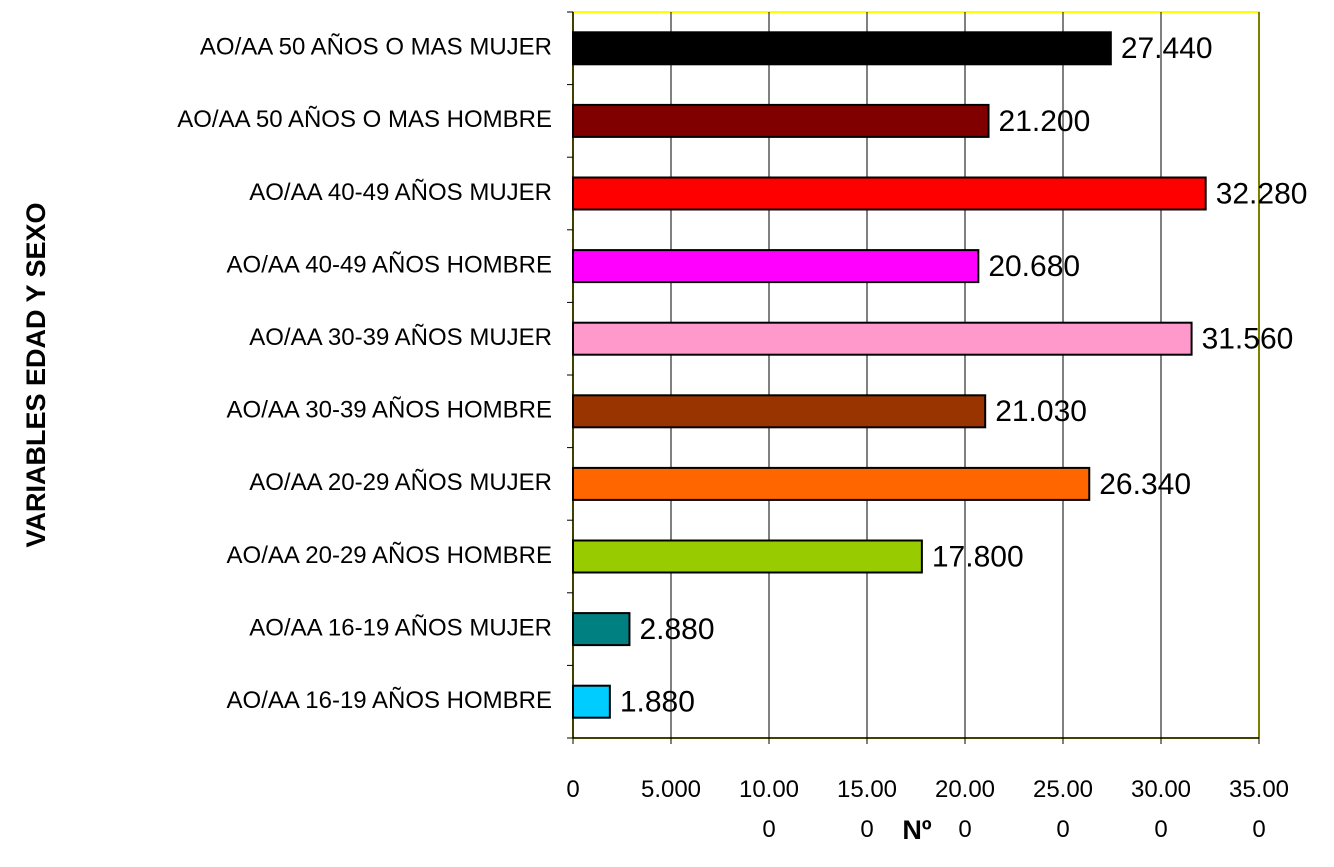 The image size is (1334, 867). Describe the element at coordinates (965, 809) in the screenshot. I see `x-tick-label: 20.000` at that location.